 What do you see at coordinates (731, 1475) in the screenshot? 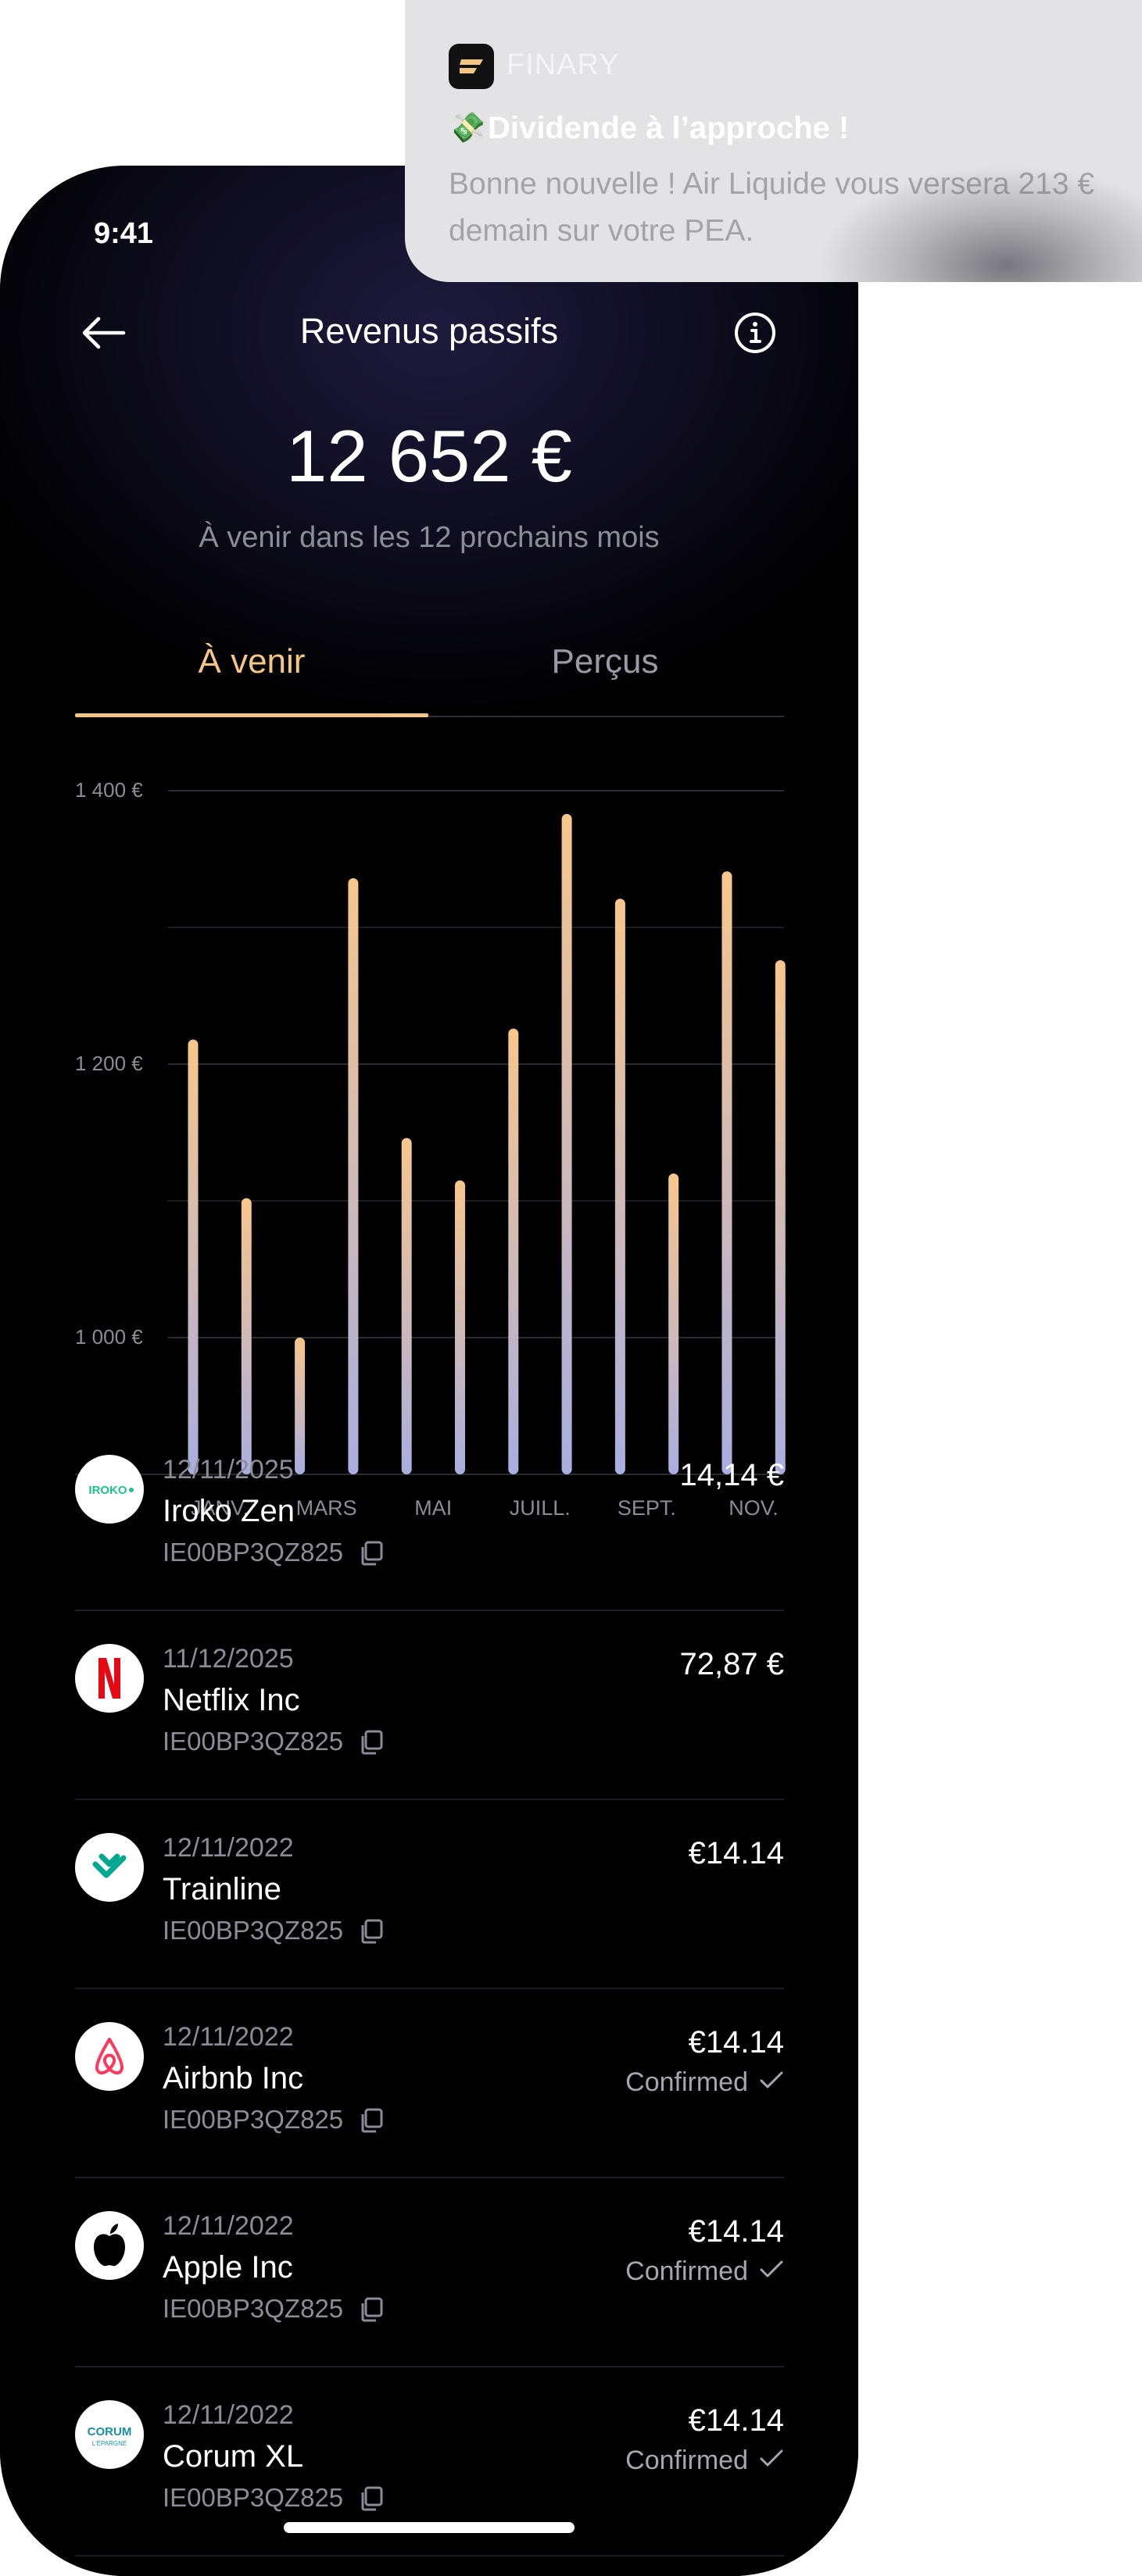
I see `transaction-amount: 14,14 €` at bounding box center [731, 1475].